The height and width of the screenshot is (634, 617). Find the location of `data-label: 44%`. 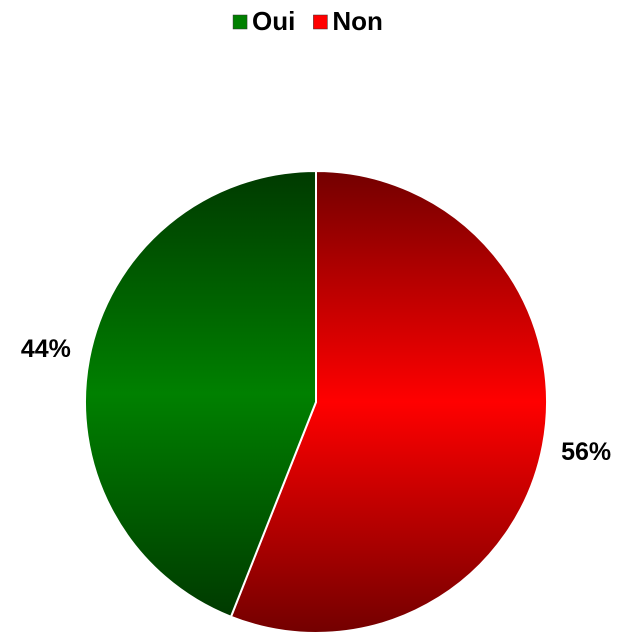

data-label: 44% is located at coordinates (46, 349).